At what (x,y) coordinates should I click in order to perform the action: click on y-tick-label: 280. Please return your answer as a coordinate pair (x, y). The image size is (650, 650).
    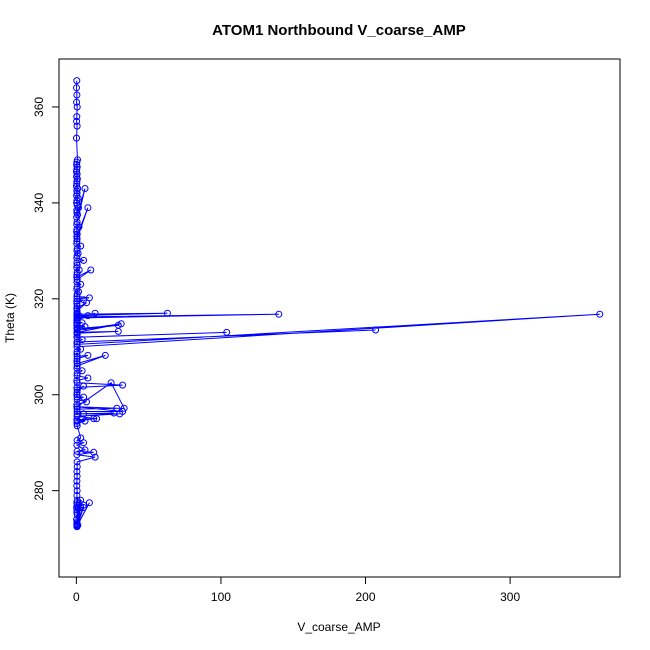
    Looking at the image, I should click on (39, 490).